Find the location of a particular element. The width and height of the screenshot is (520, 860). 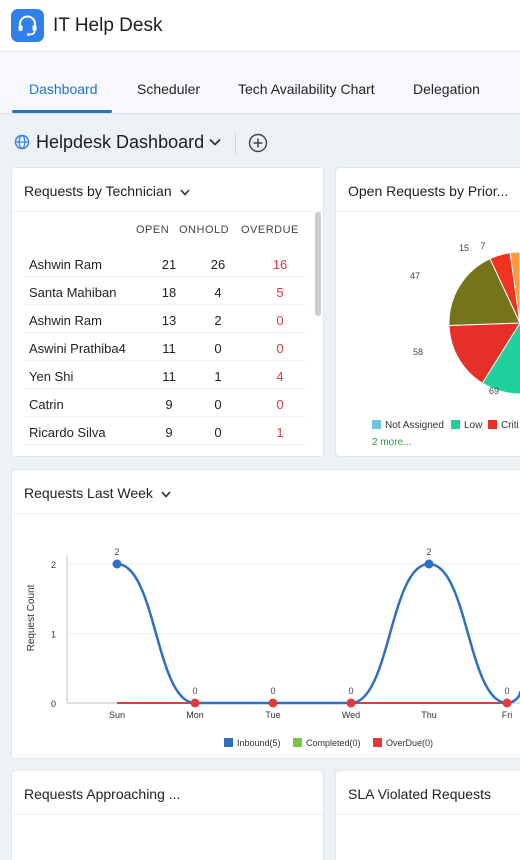

headset-icon is located at coordinates (27, 25).